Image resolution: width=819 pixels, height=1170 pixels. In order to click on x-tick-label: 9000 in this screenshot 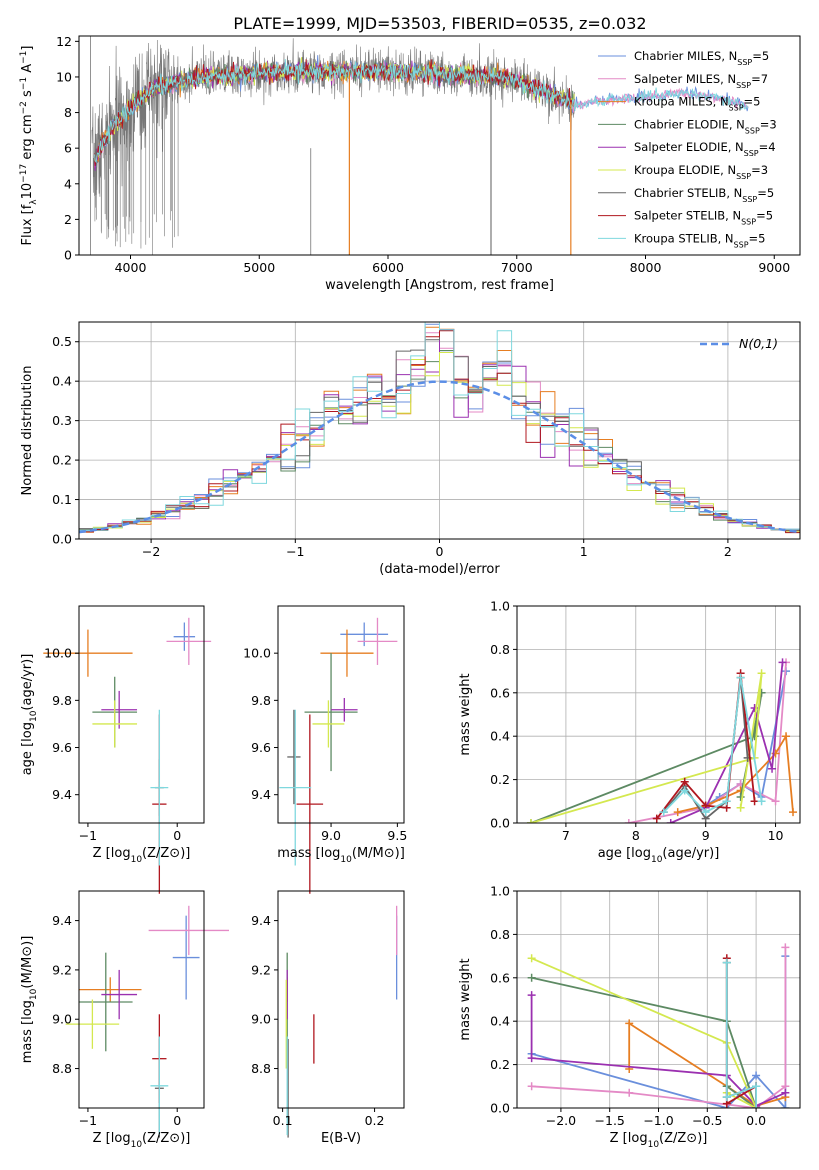, I will do `click(774, 267)`.